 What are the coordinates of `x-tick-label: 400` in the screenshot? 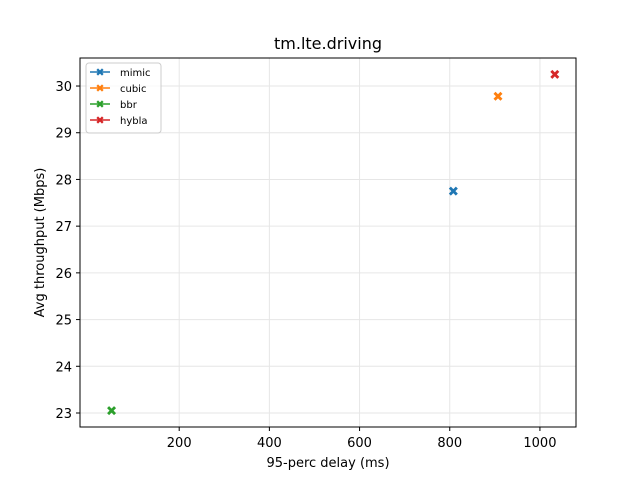 It's located at (269, 443).